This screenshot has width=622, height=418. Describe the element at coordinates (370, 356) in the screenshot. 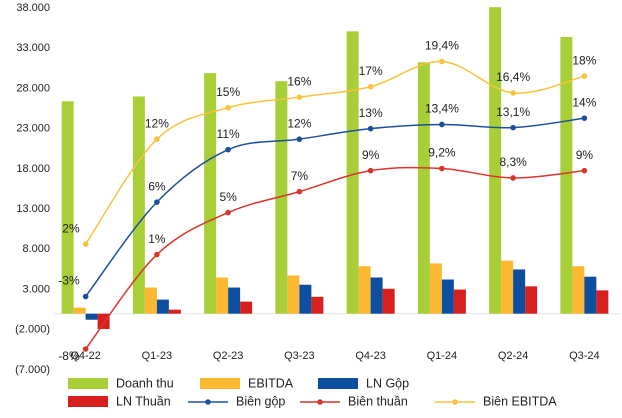

I see `x-tick-label: Q4-23` at that location.